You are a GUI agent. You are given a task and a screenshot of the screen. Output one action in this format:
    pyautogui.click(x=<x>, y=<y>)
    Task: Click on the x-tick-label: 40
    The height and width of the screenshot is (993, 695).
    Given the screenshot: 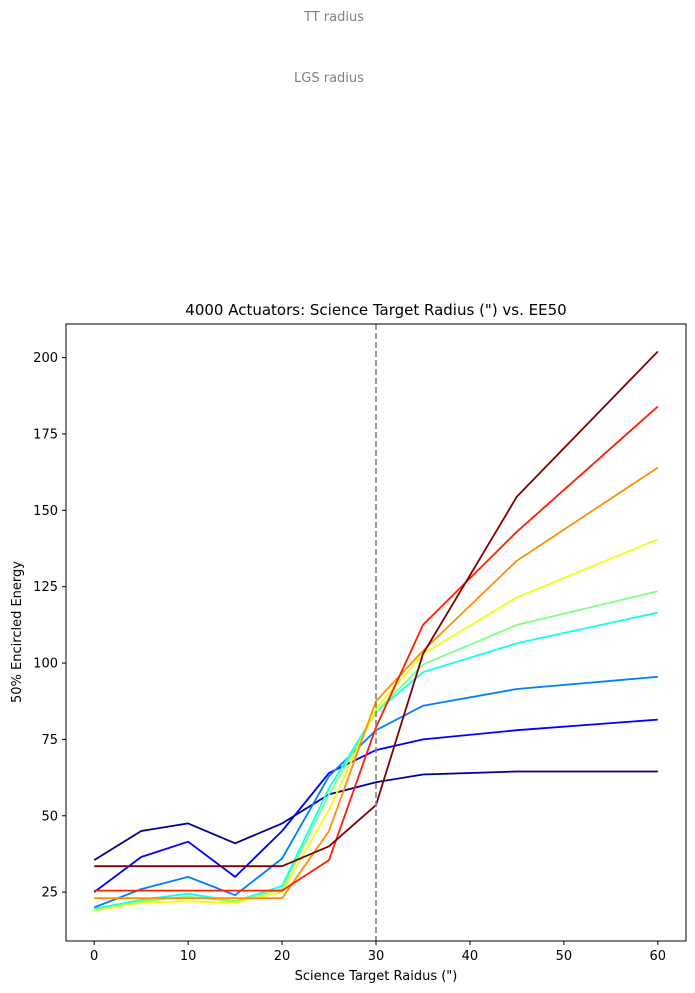 What is the action you would take?
    pyautogui.click(x=470, y=956)
    